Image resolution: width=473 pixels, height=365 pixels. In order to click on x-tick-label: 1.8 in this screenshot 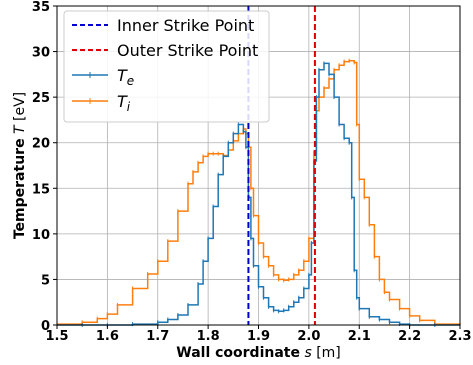, I will do `click(208, 336)`.